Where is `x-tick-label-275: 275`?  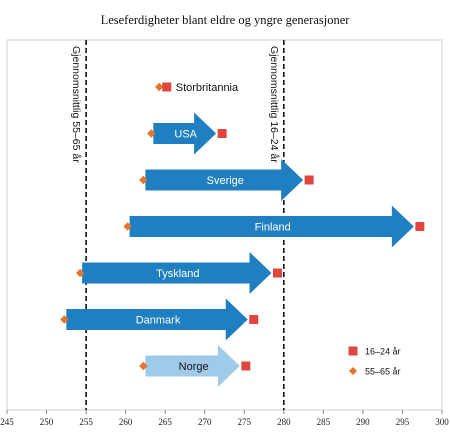
x-tick-label-275: 275 is located at coordinates (245, 422).